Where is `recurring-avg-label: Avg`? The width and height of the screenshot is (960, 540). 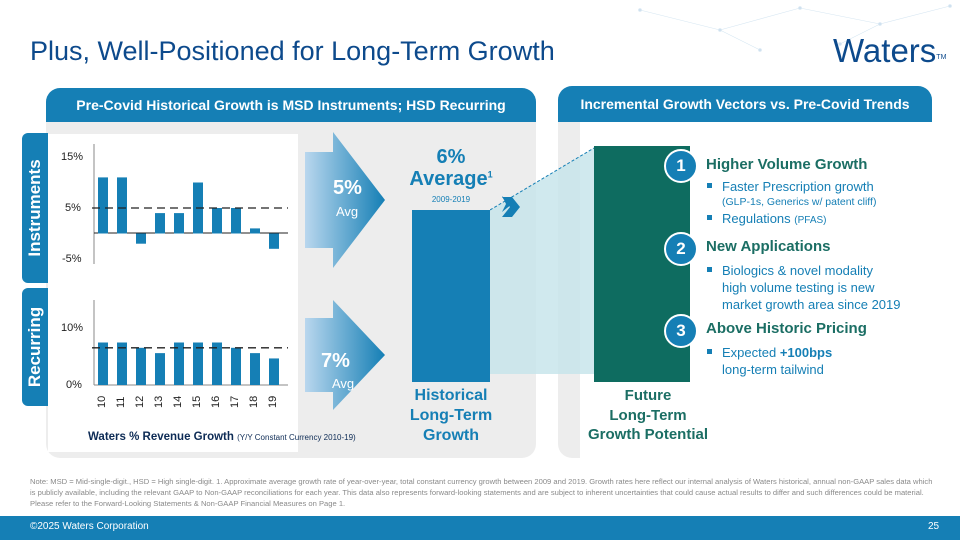 recurring-avg-label: Avg is located at coordinates (343, 383).